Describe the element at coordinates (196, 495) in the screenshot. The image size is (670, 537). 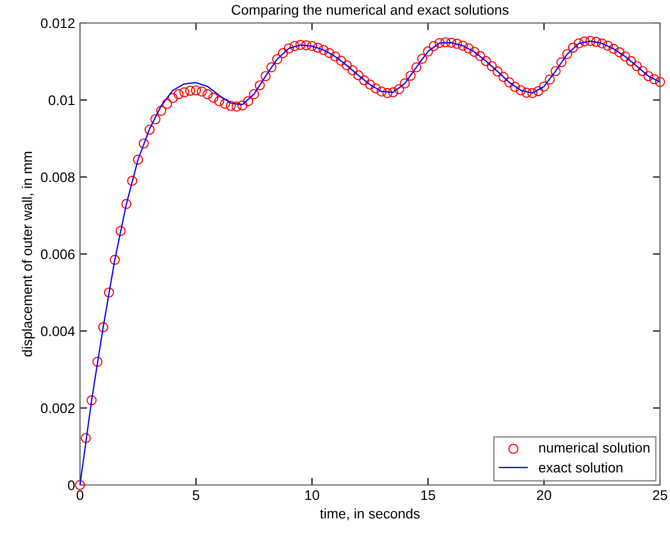
I see `x-tick-label: 5` at that location.